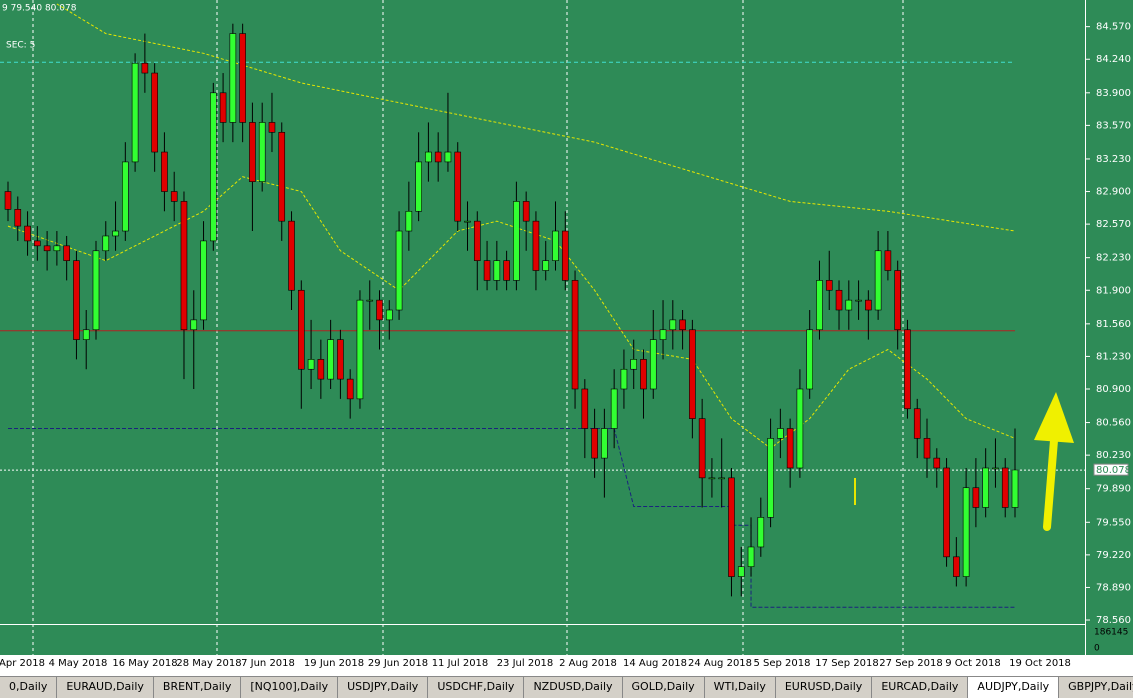 The width and height of the screenshot is (1133, 698). I want to click on bid-label: 80.000, so click(1113, 481).